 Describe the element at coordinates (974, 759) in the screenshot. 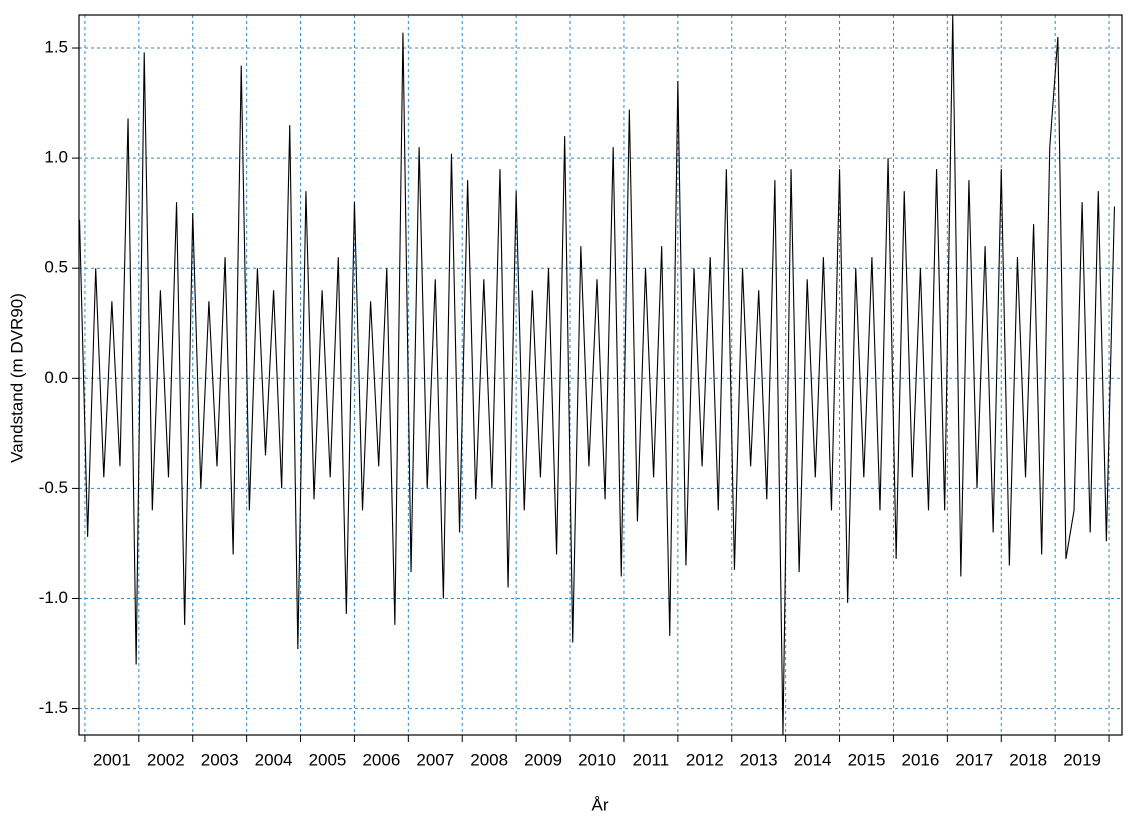

I see `x-tick-label: 2017` at that location.